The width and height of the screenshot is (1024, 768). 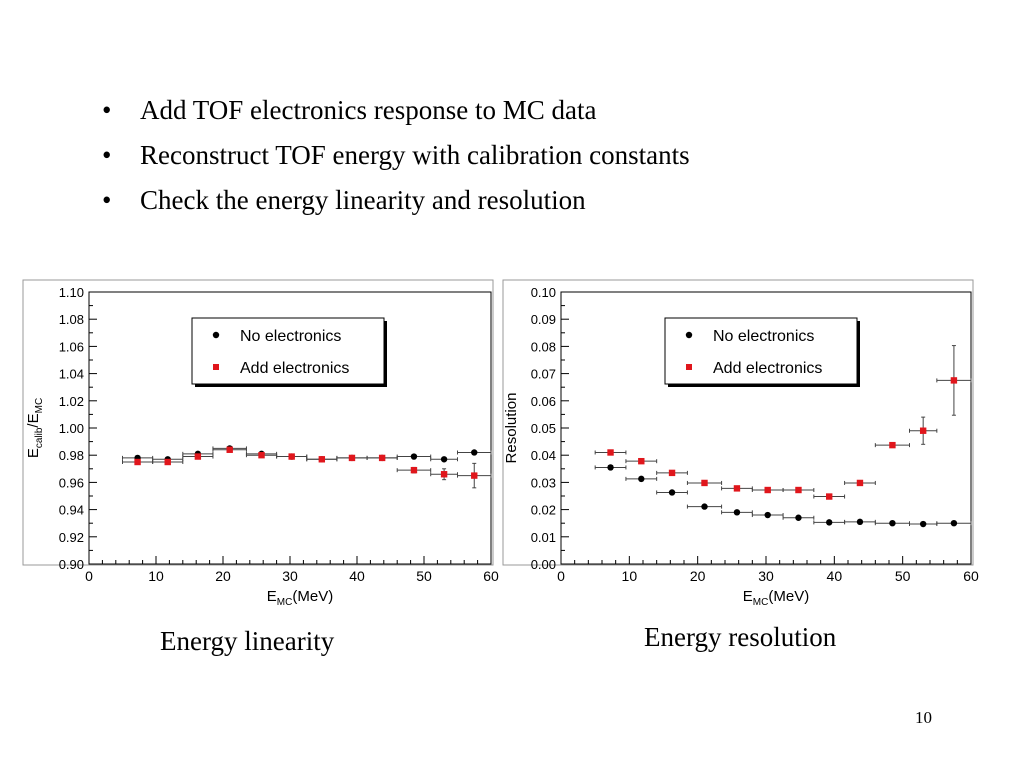 I want to click on y-tick-label: 0.90, so click(x=71, y=564).